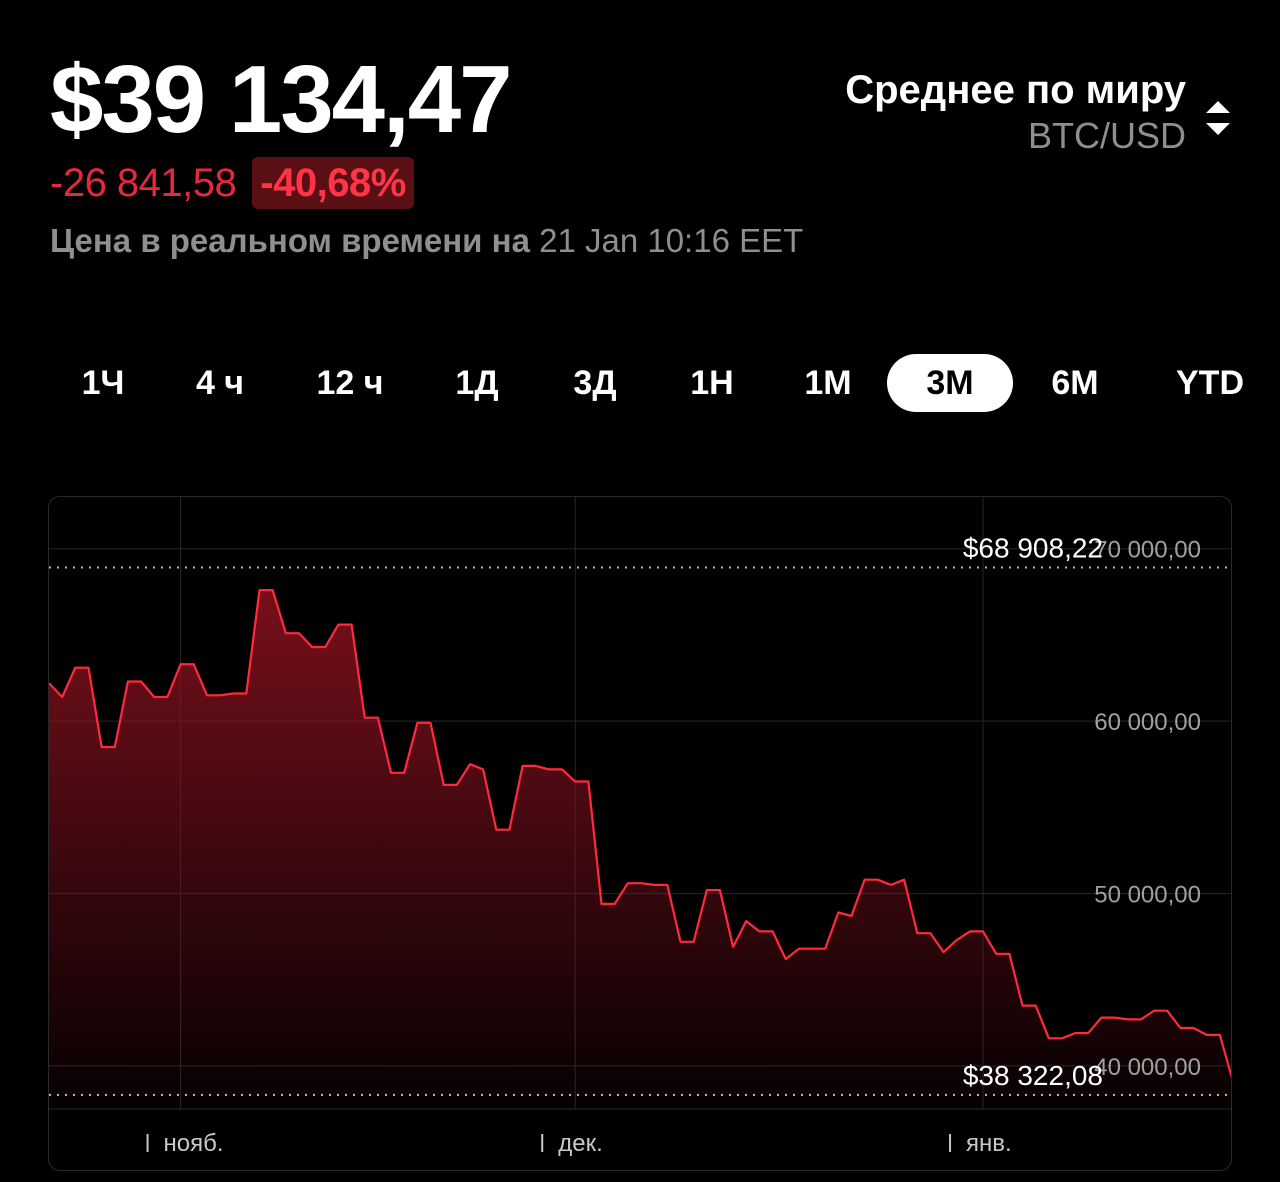 Image resolution: width=1280 pixels, height=1182 pixels. I want to click on tab-1m: 1М, so click(828, 383).